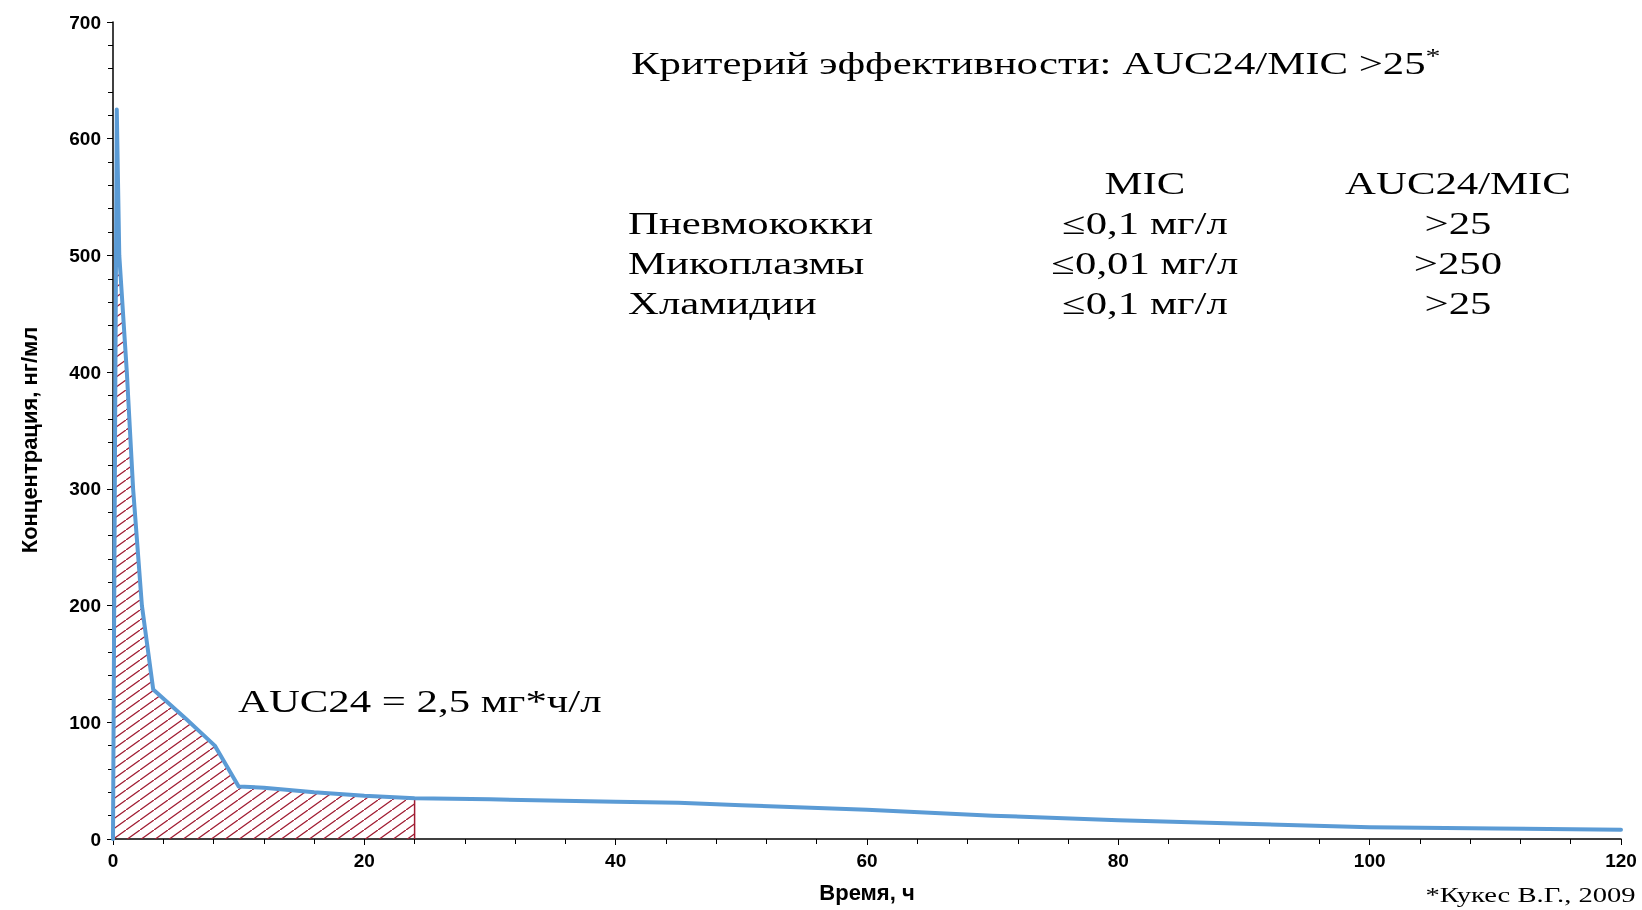 The height and width of the screenshot is (910, 1642). I want to click on y-tick-label: 200, so click(85, 606).